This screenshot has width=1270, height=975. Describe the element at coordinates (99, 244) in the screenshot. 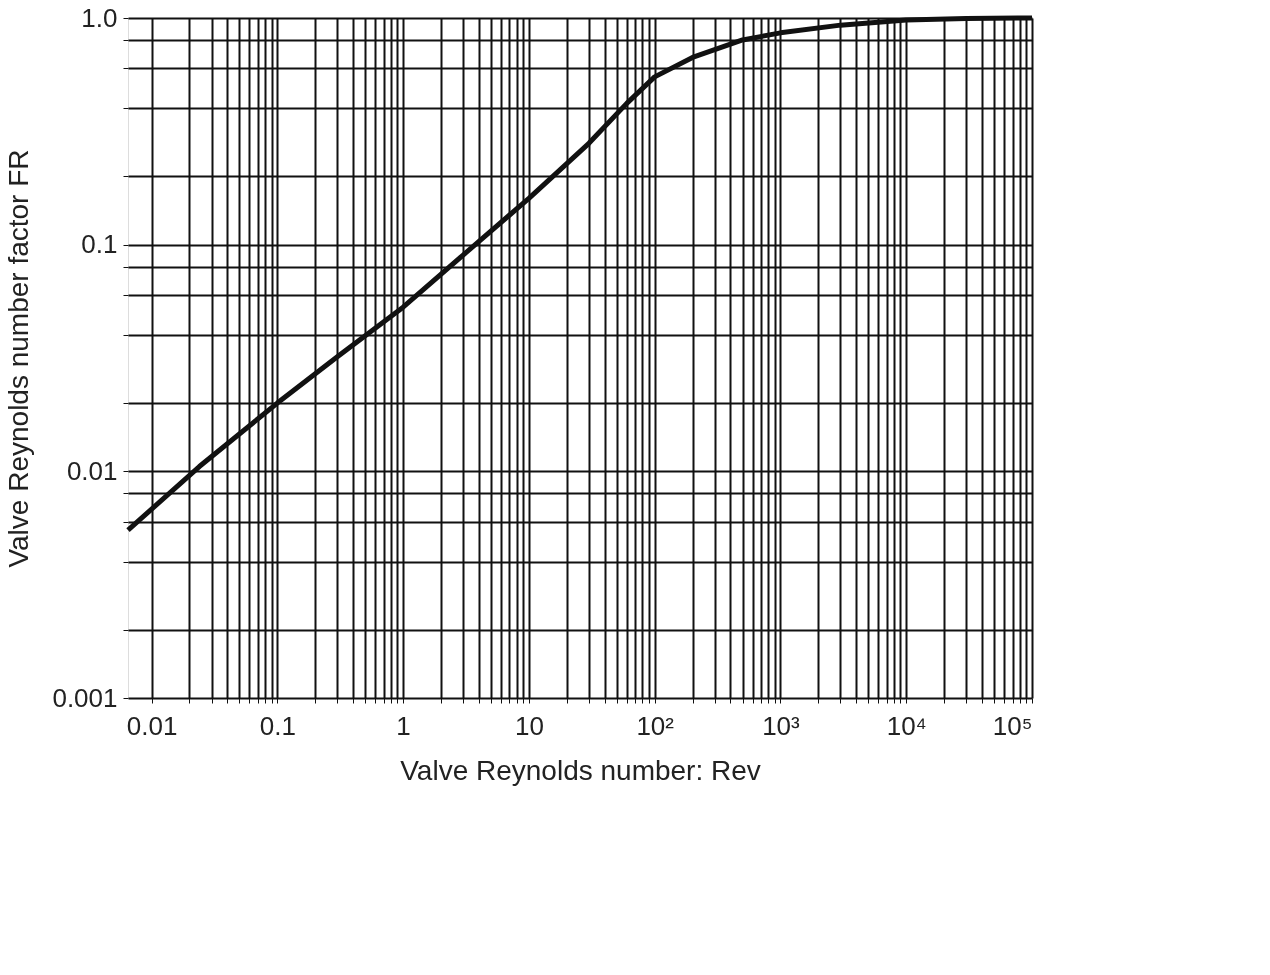

I see `y-tick-label: 0.1` at that location.